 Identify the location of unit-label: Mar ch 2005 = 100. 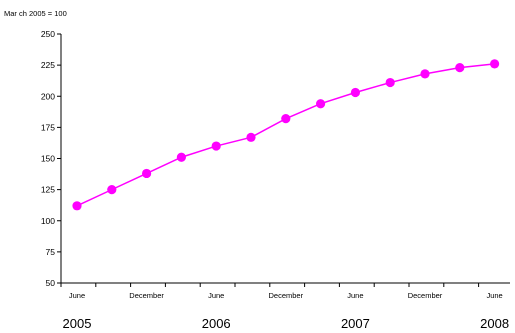
(35, 13).